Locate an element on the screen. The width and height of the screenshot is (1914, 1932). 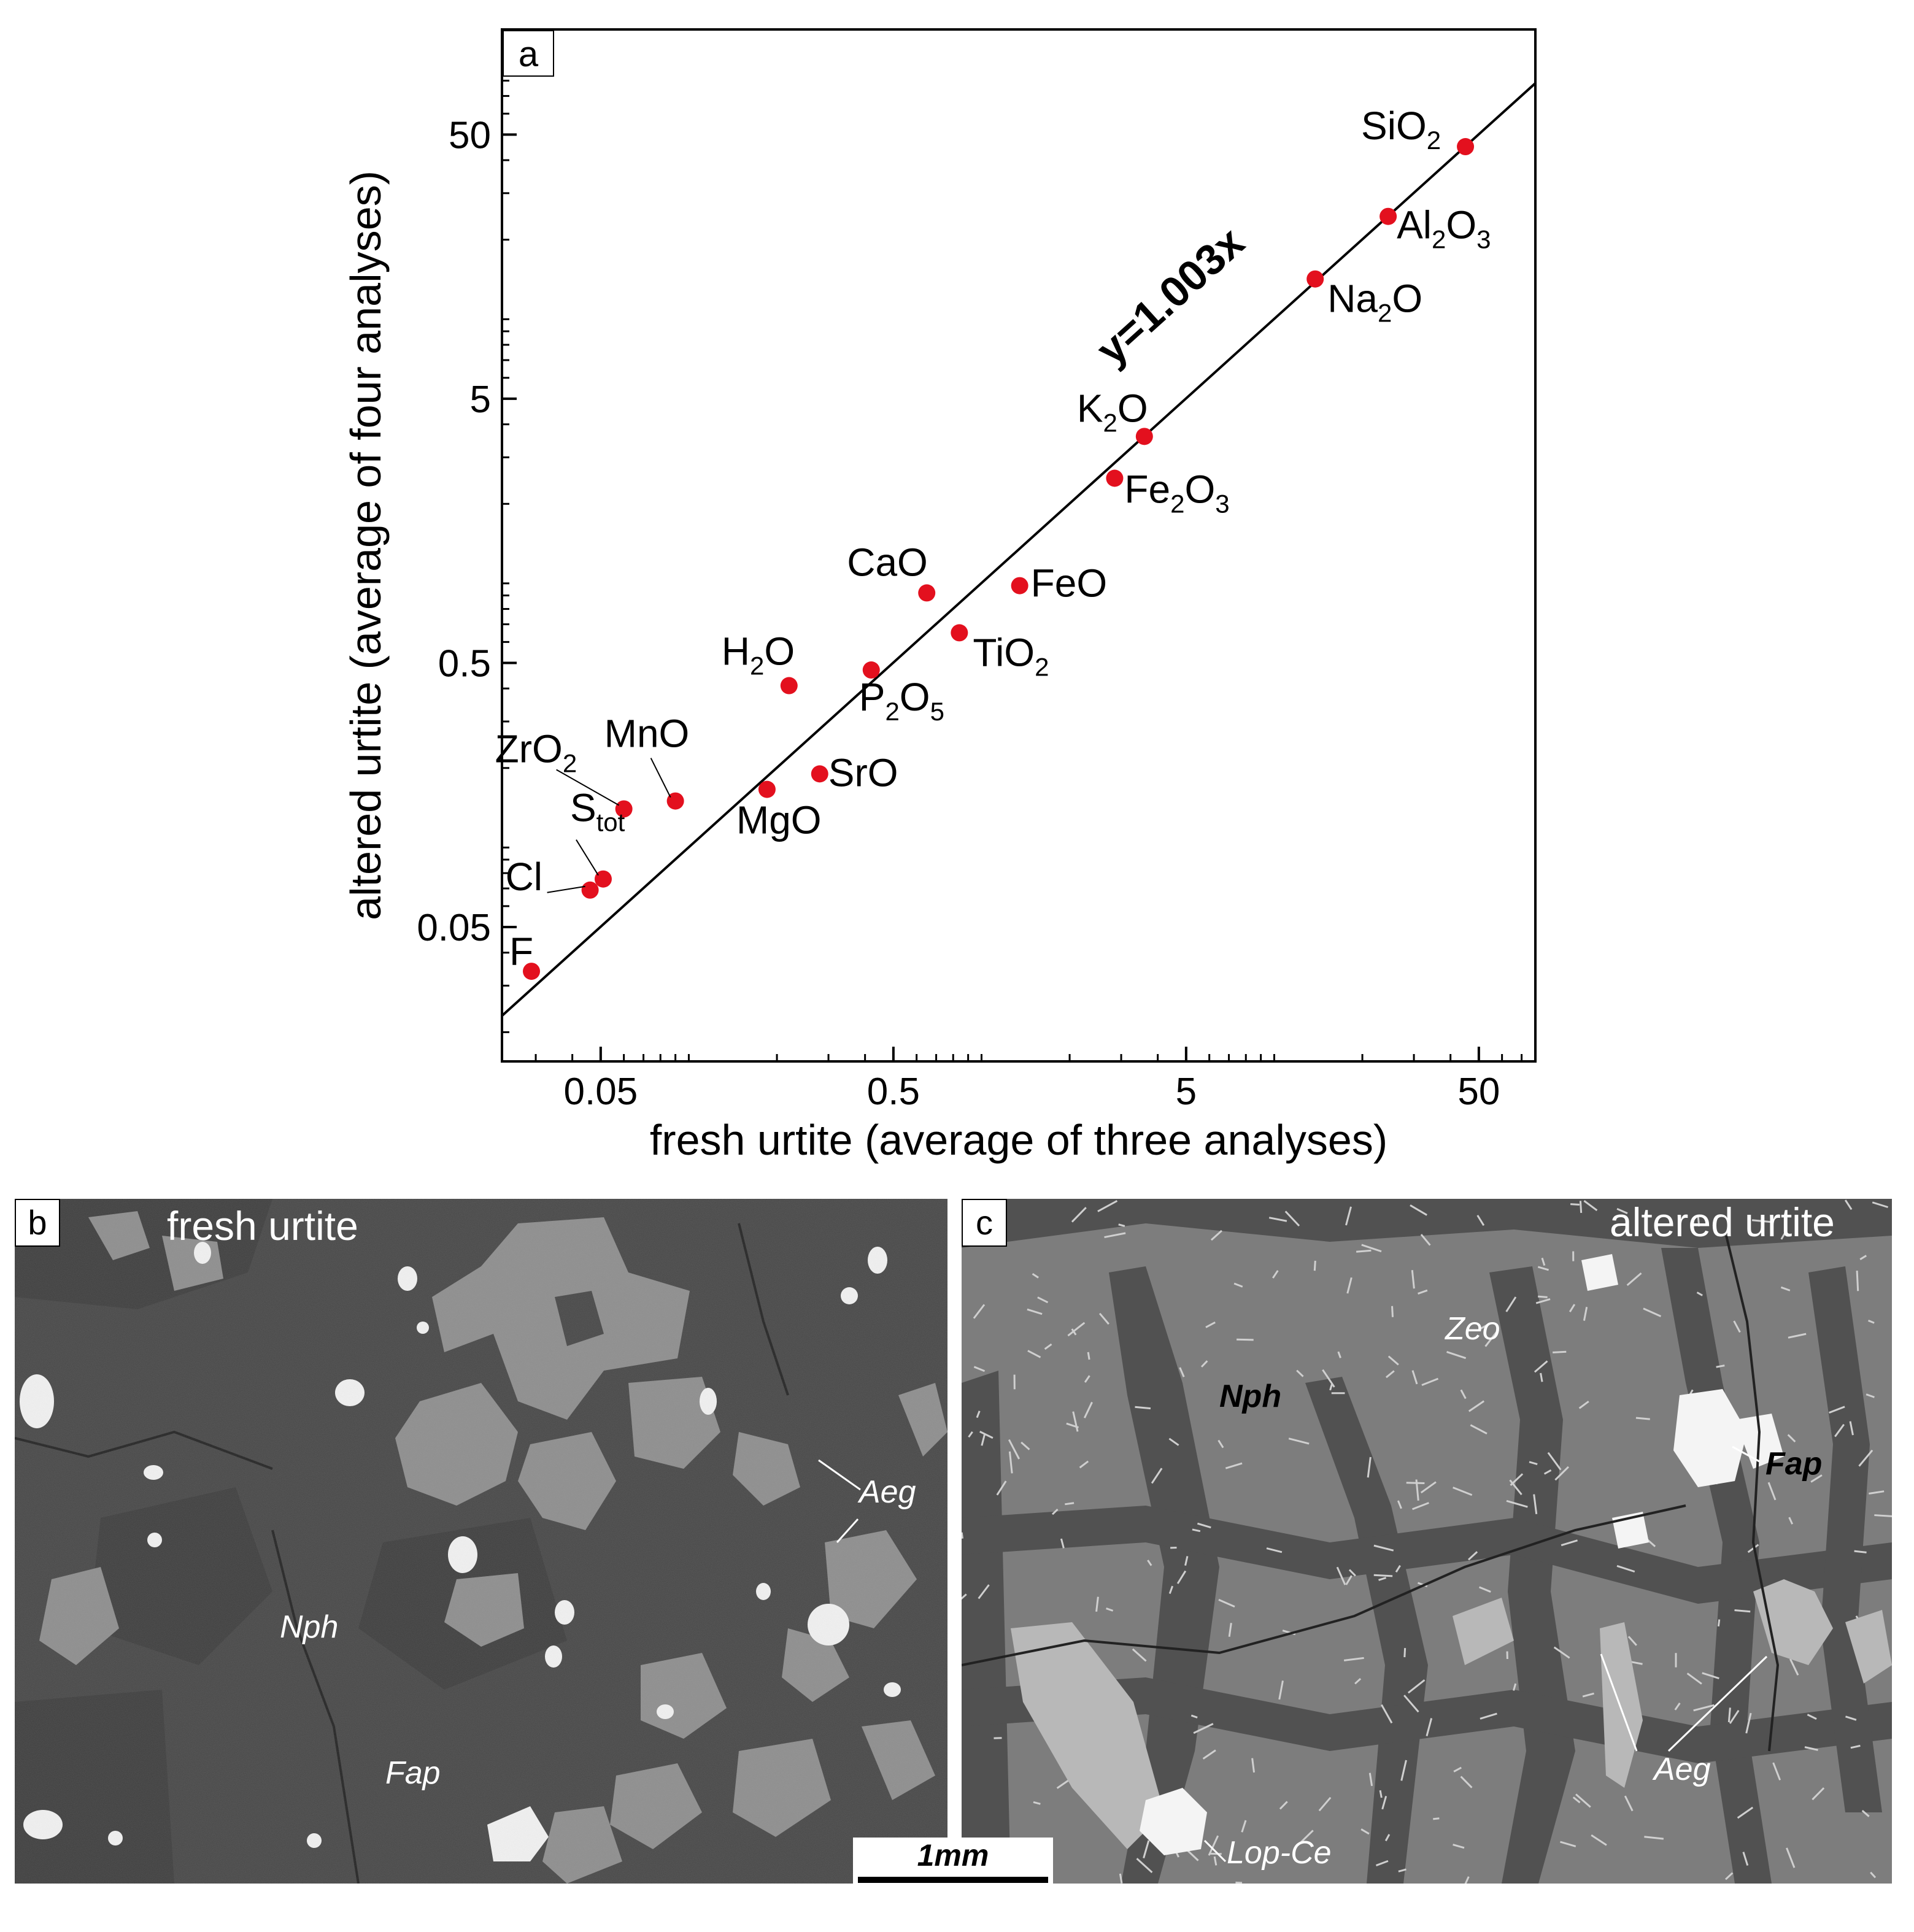
point-feo is located at coordinates (1019, 586).